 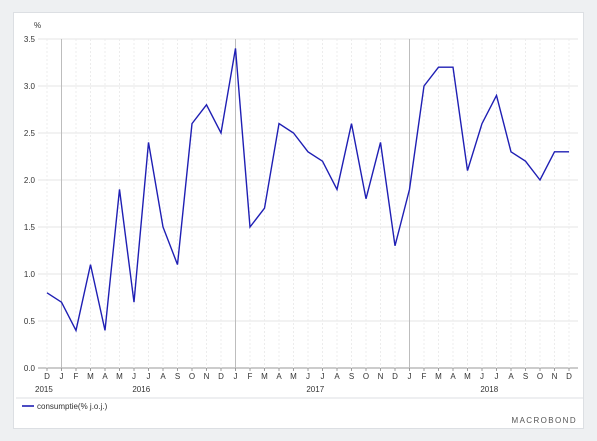 What do you see at coordinates (44, 389) in the screenshot?
I see `x-year-label: 2015` at bounding box center [44, 389].